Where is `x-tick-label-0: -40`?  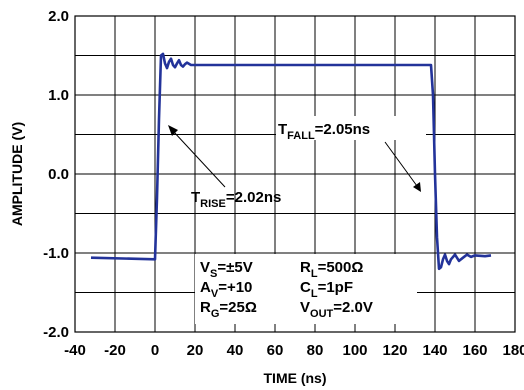 x-tick-label-0: -40 is located at coordinates (75, 350).